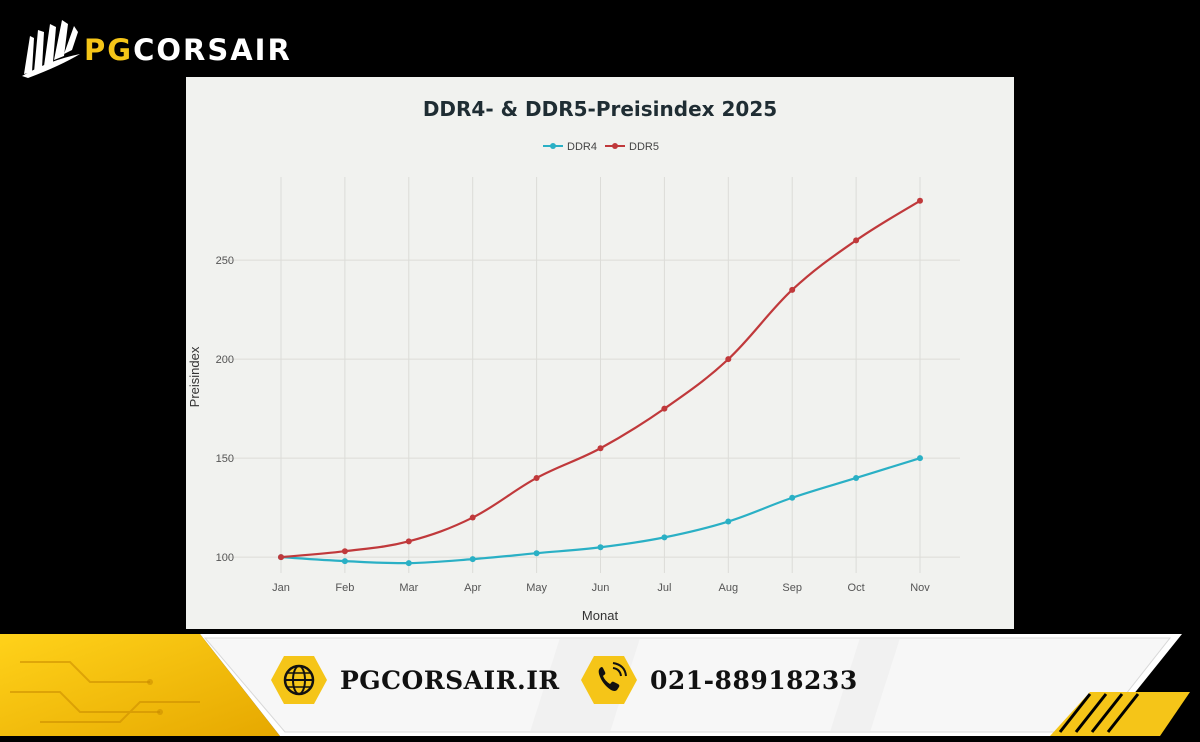 The image size is (1200, 742). Describe the element at coordinates (644, 147) in the screenshot. I see `legend-label: DDR5` at that location.